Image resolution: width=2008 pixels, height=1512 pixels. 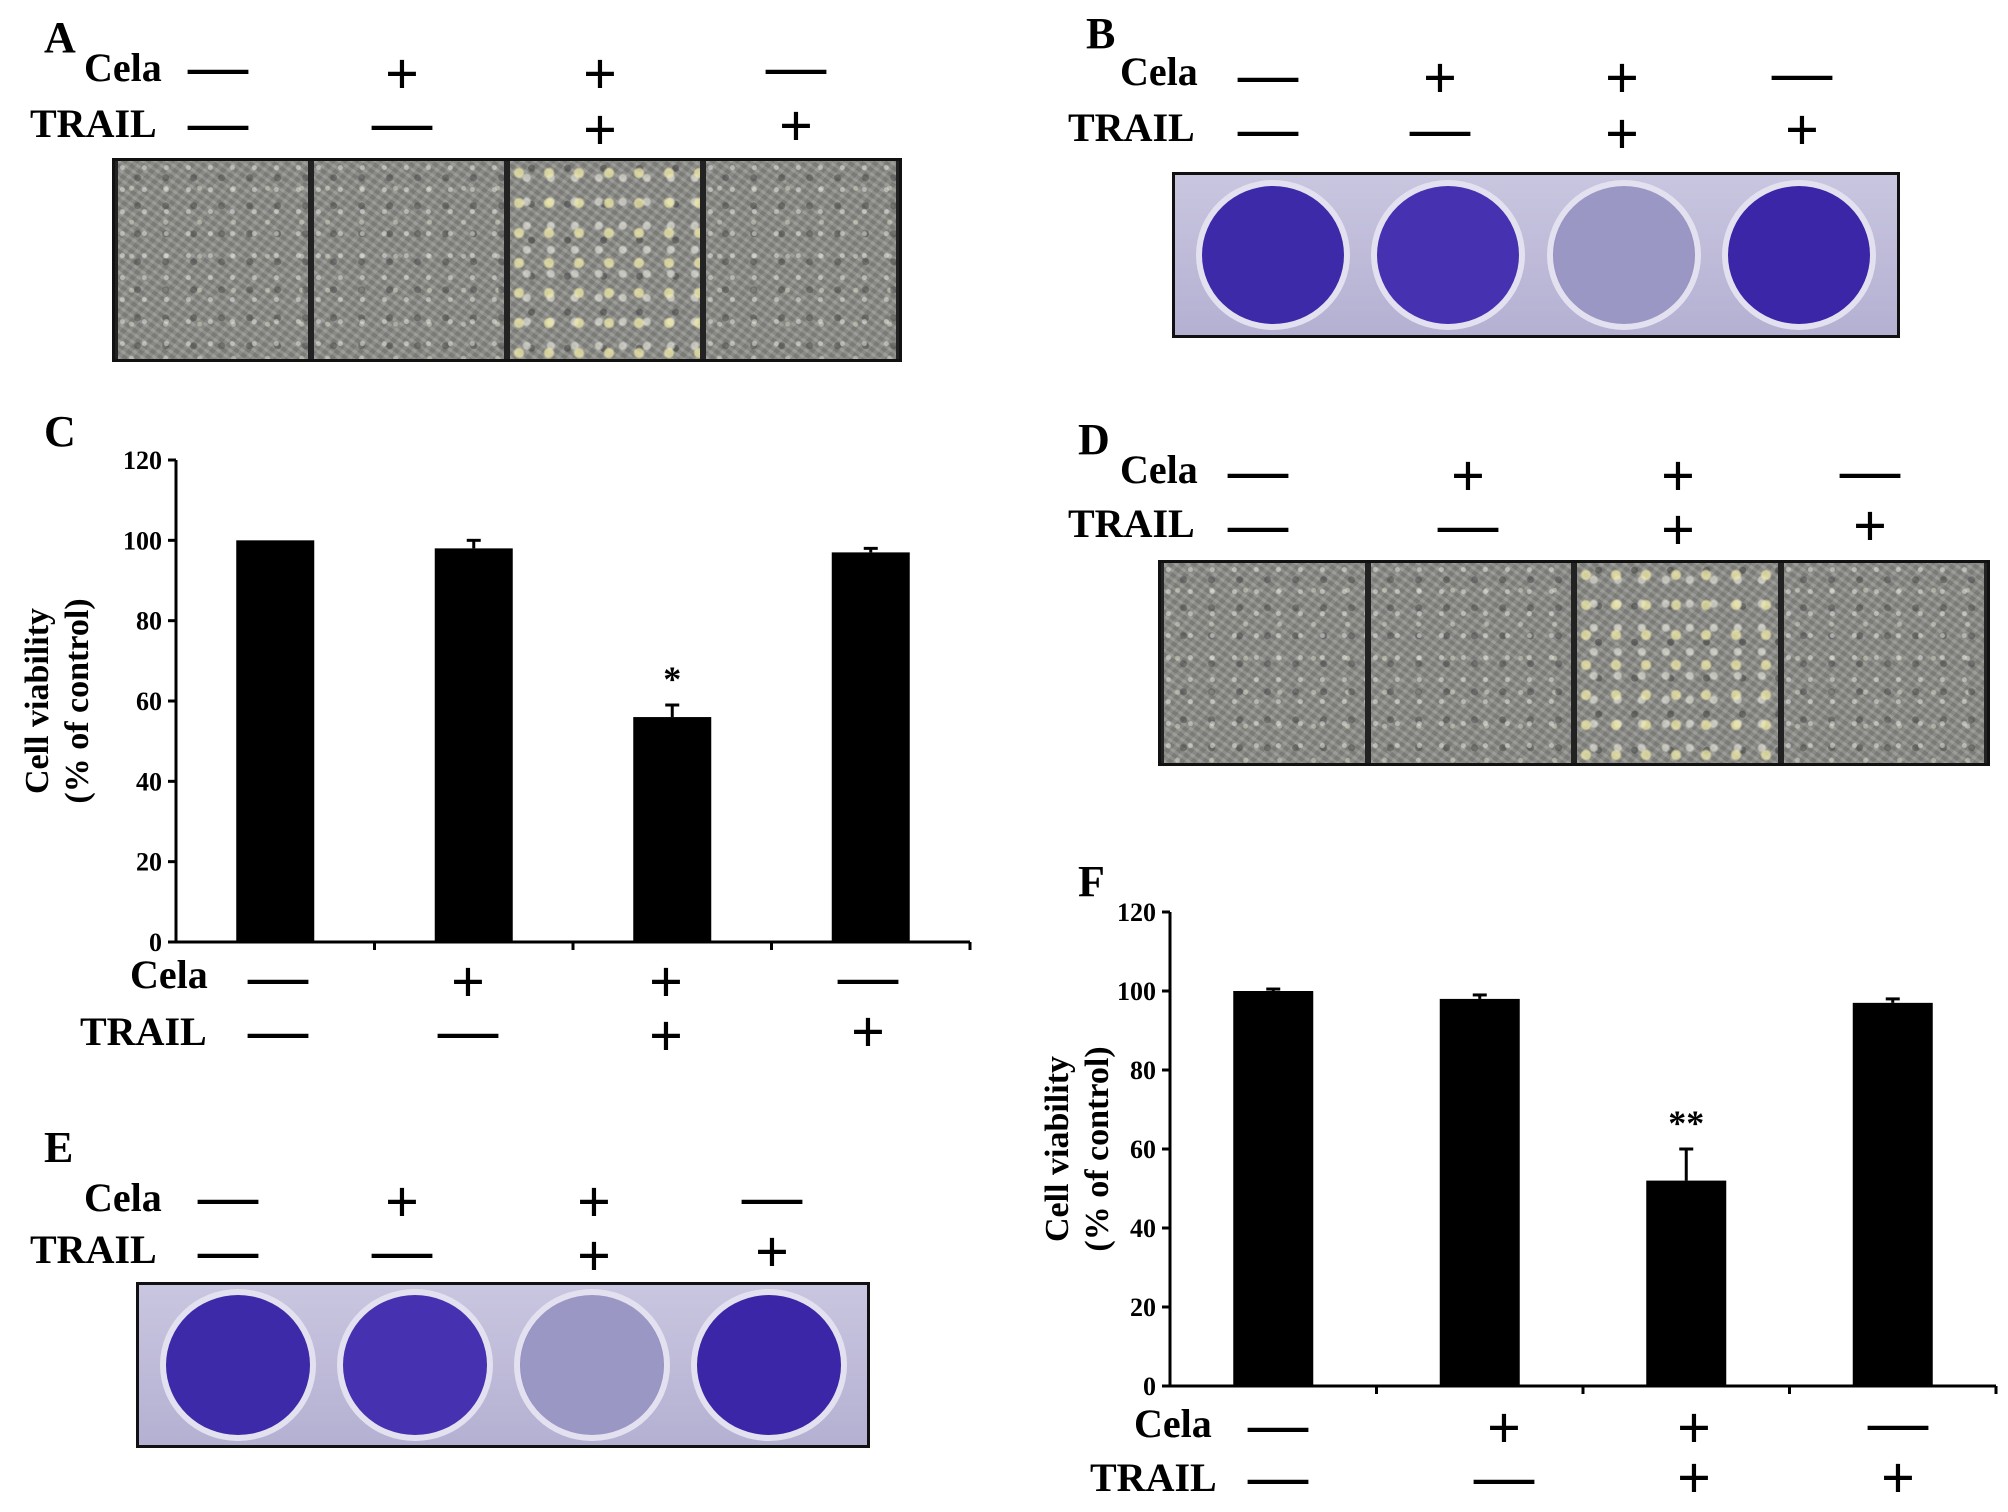 What do you see at coordinates (60, 431) in the screenshot?
I see `panel-letter-c: C` at bounding box center [60, 431].